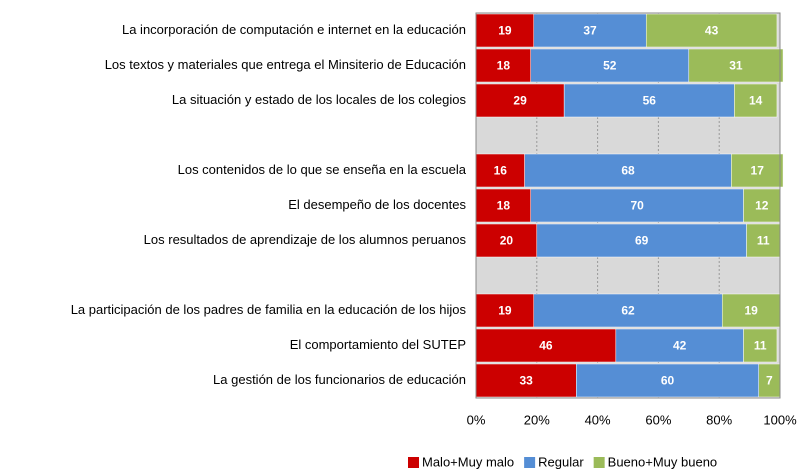  What do you see at coordinates (537, 419) in the screenshot?
I see `x-tick-label: 20%` at bounding box center [537, 419].